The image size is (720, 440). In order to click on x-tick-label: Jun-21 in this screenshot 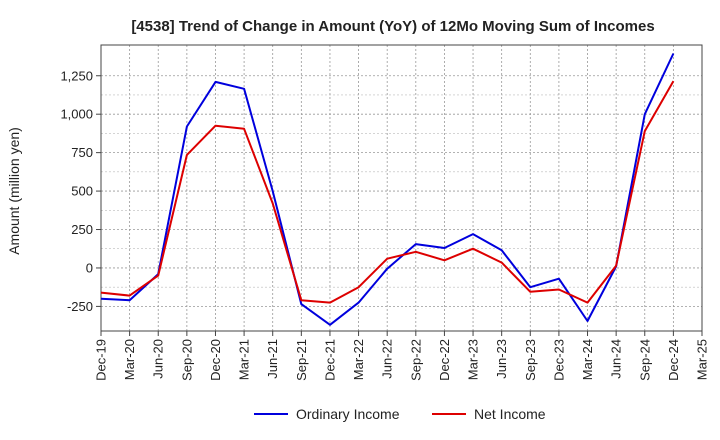, I will do `click(272, 359)`.